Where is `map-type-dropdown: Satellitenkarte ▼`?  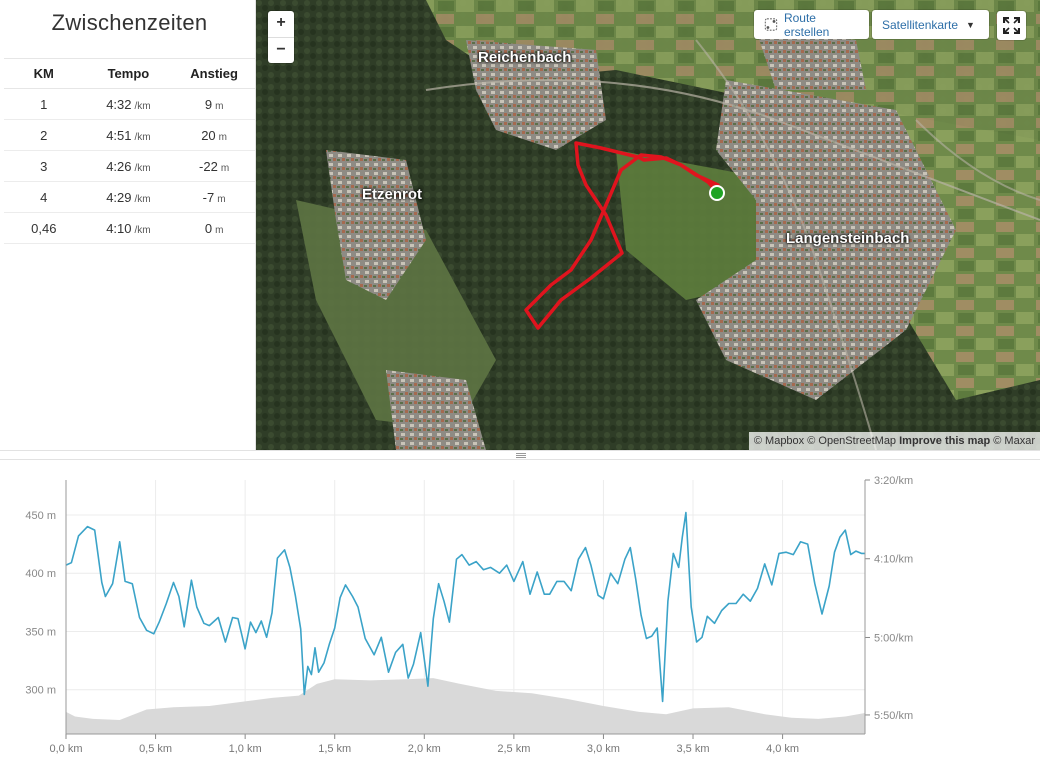 map-type-dropdown: Satellitenkarte ▼ is located at coordinates (930, 24).